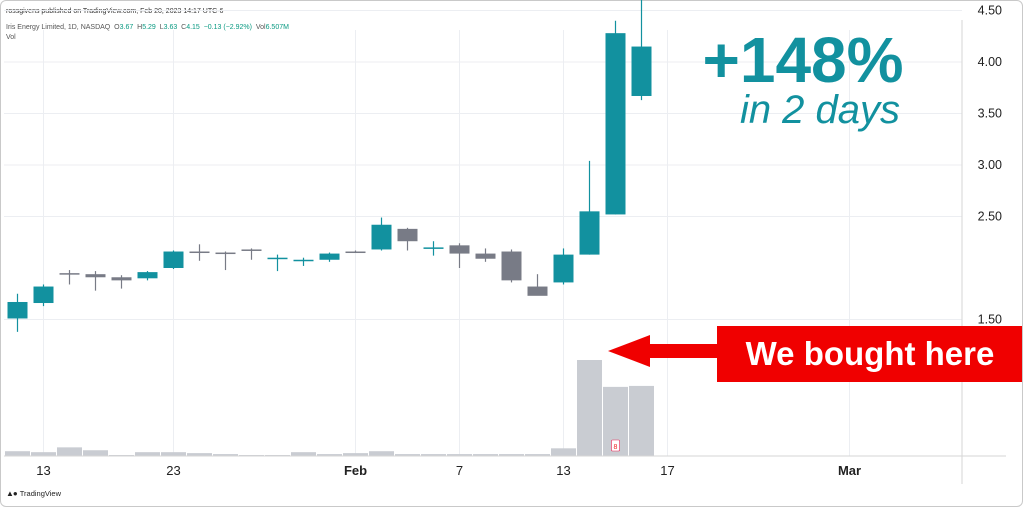 The width and height of the screenshot is (1024, 508). What do you see at coordinates (990, 320) in the screenshot?
I see `price-tick-label: 1.50` at bounding box center [990, 320].